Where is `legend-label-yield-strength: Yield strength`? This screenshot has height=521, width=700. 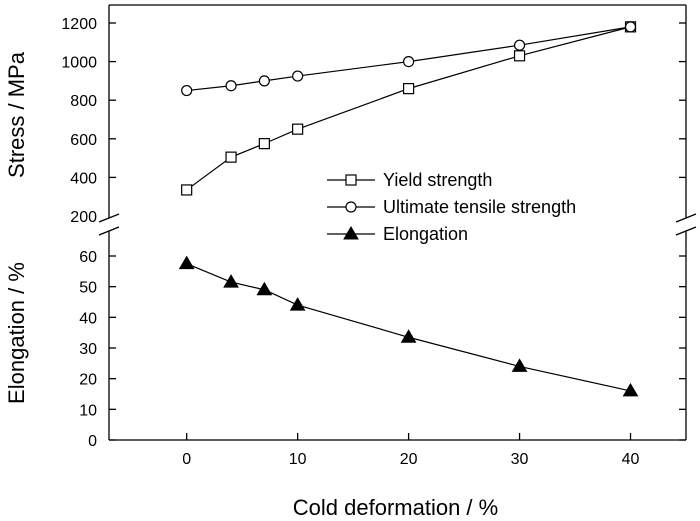 legend-label-yield-strength: Yield strength is located at coordinates (437, 180).